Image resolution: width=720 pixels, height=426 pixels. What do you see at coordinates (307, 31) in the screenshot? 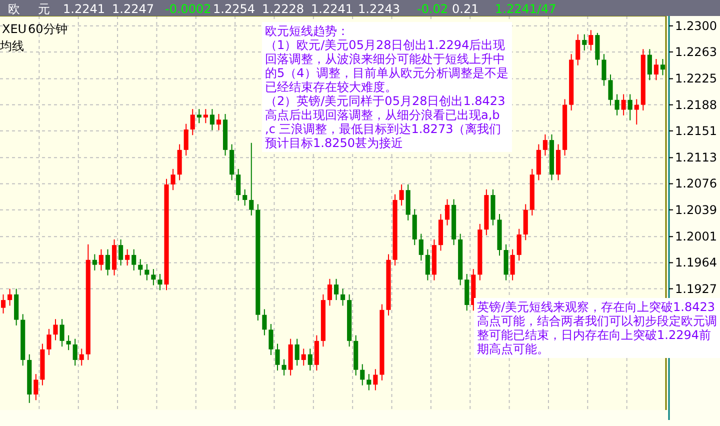
I see `annotation: 欧元短线趋势：` at bounding box center [307, 31].